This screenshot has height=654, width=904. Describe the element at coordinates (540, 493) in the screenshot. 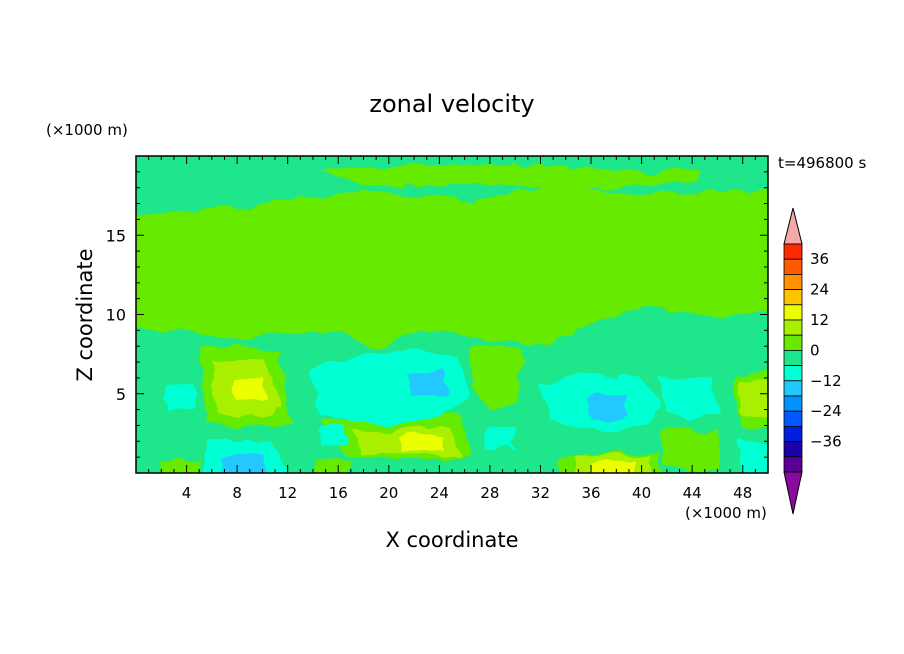

I see `x-tick-label: 32` at that location.